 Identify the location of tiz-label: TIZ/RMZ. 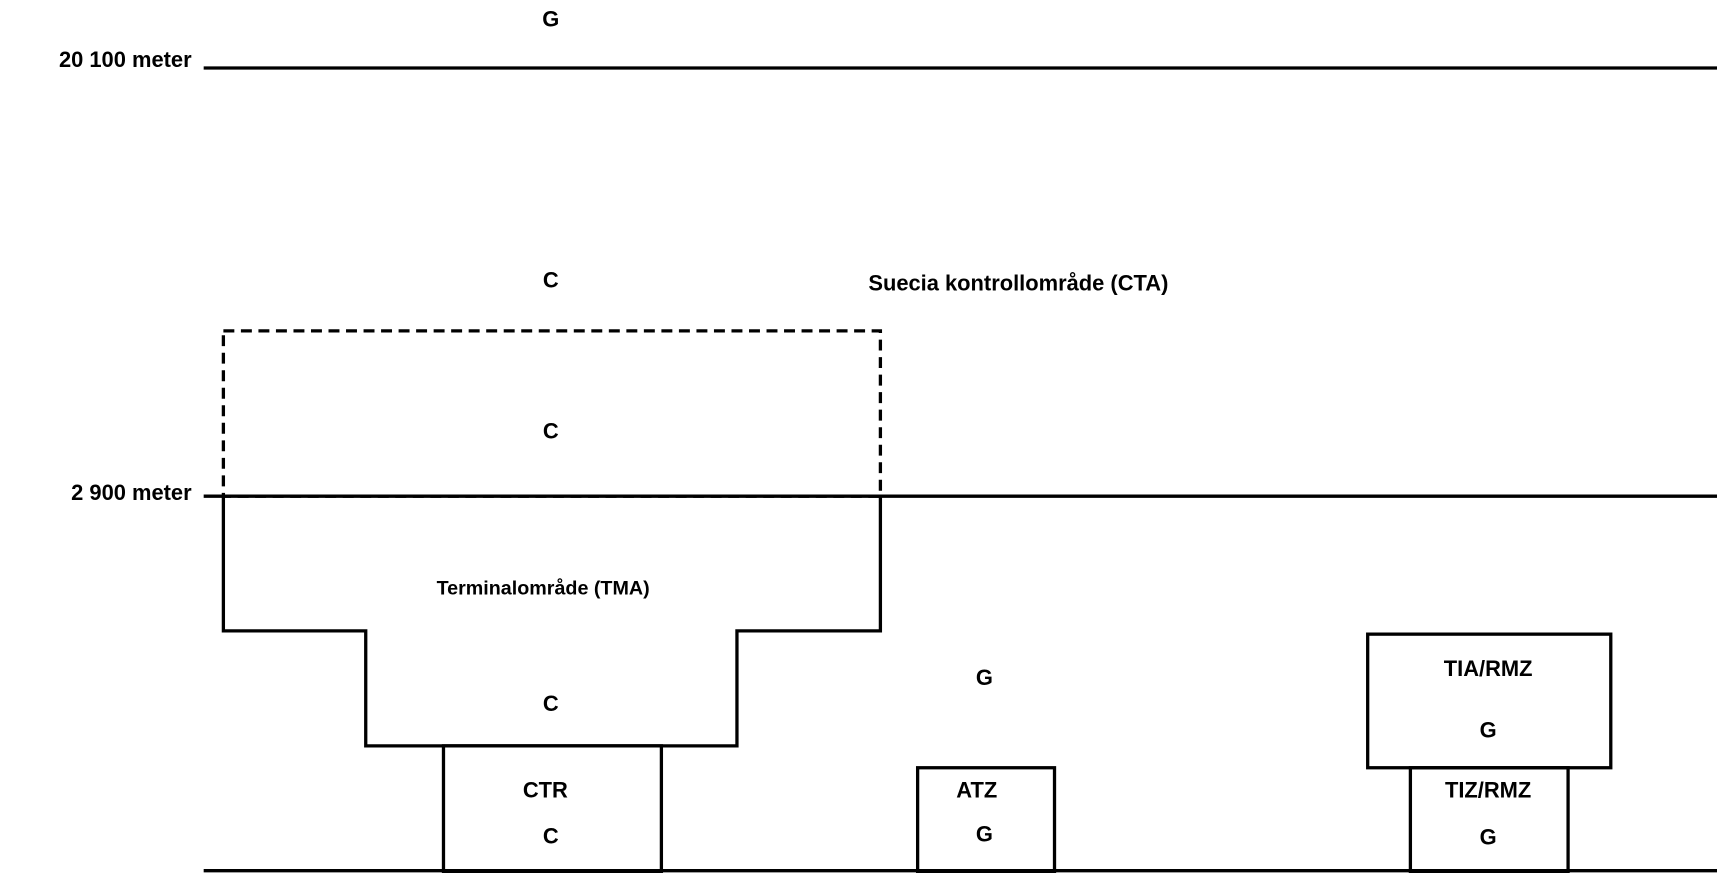
(1488, 790).